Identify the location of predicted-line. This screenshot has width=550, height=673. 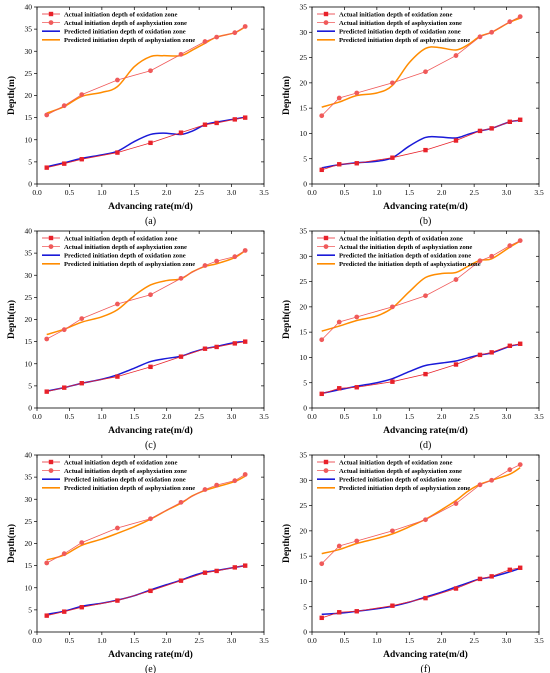
(421, 286).